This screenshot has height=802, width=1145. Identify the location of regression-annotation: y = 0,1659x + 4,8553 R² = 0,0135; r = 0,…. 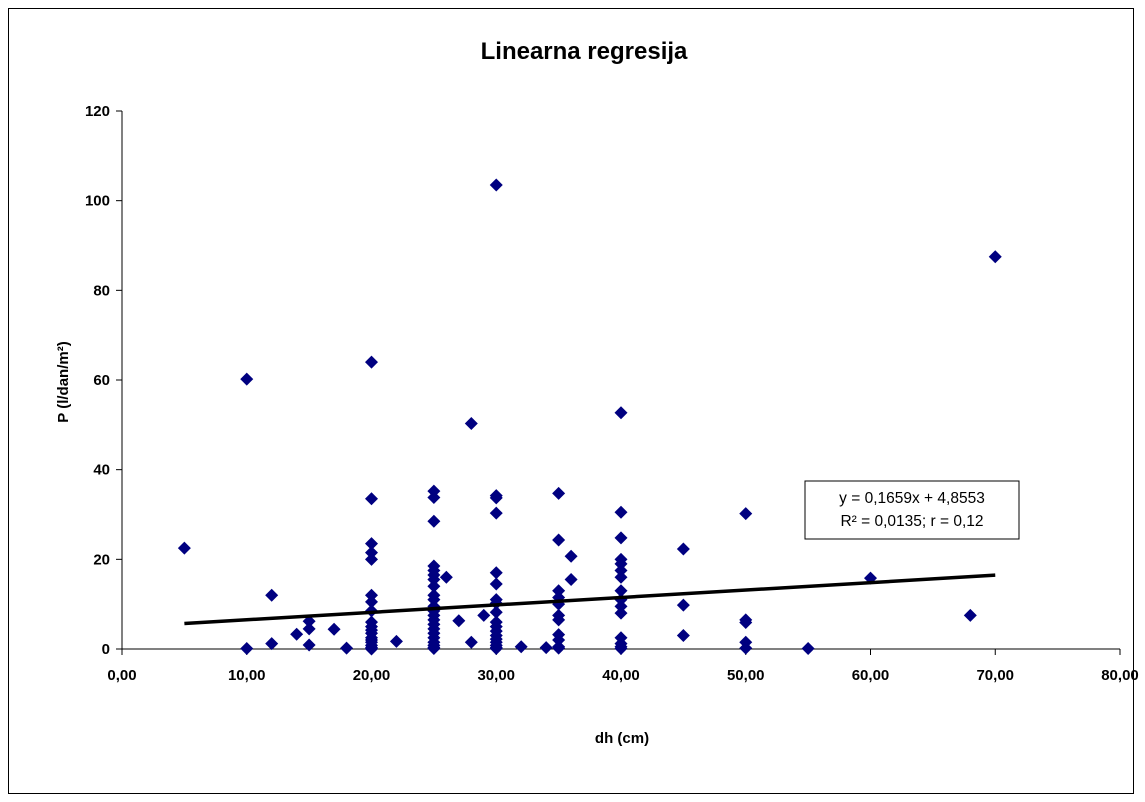
(912, 510).